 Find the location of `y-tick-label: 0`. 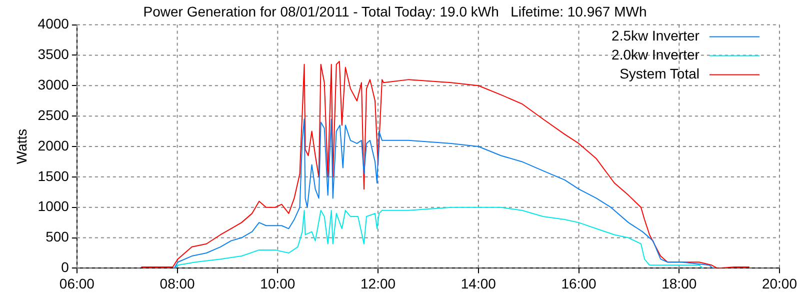

y-tick-label: 0 is located at coordinates (65, 267).